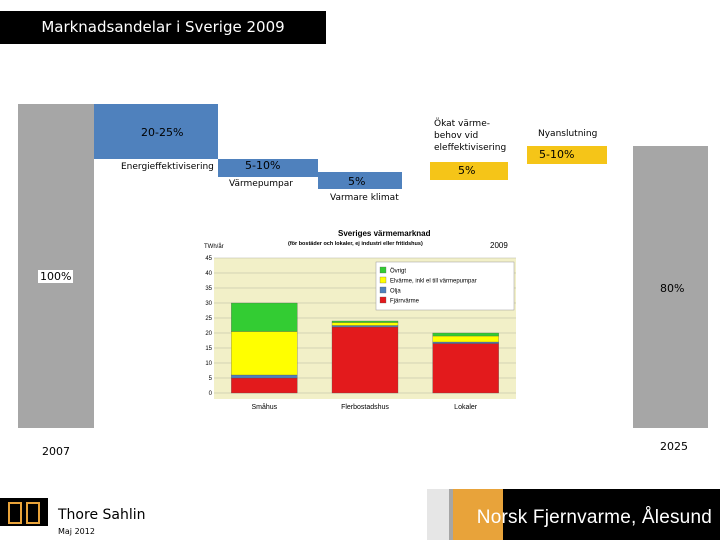 The image size is (720, 540). What do you see at coordinates (208, 319) in the screenshot?
I see `y-tick-label: 25` at bounding box center [208, 319].